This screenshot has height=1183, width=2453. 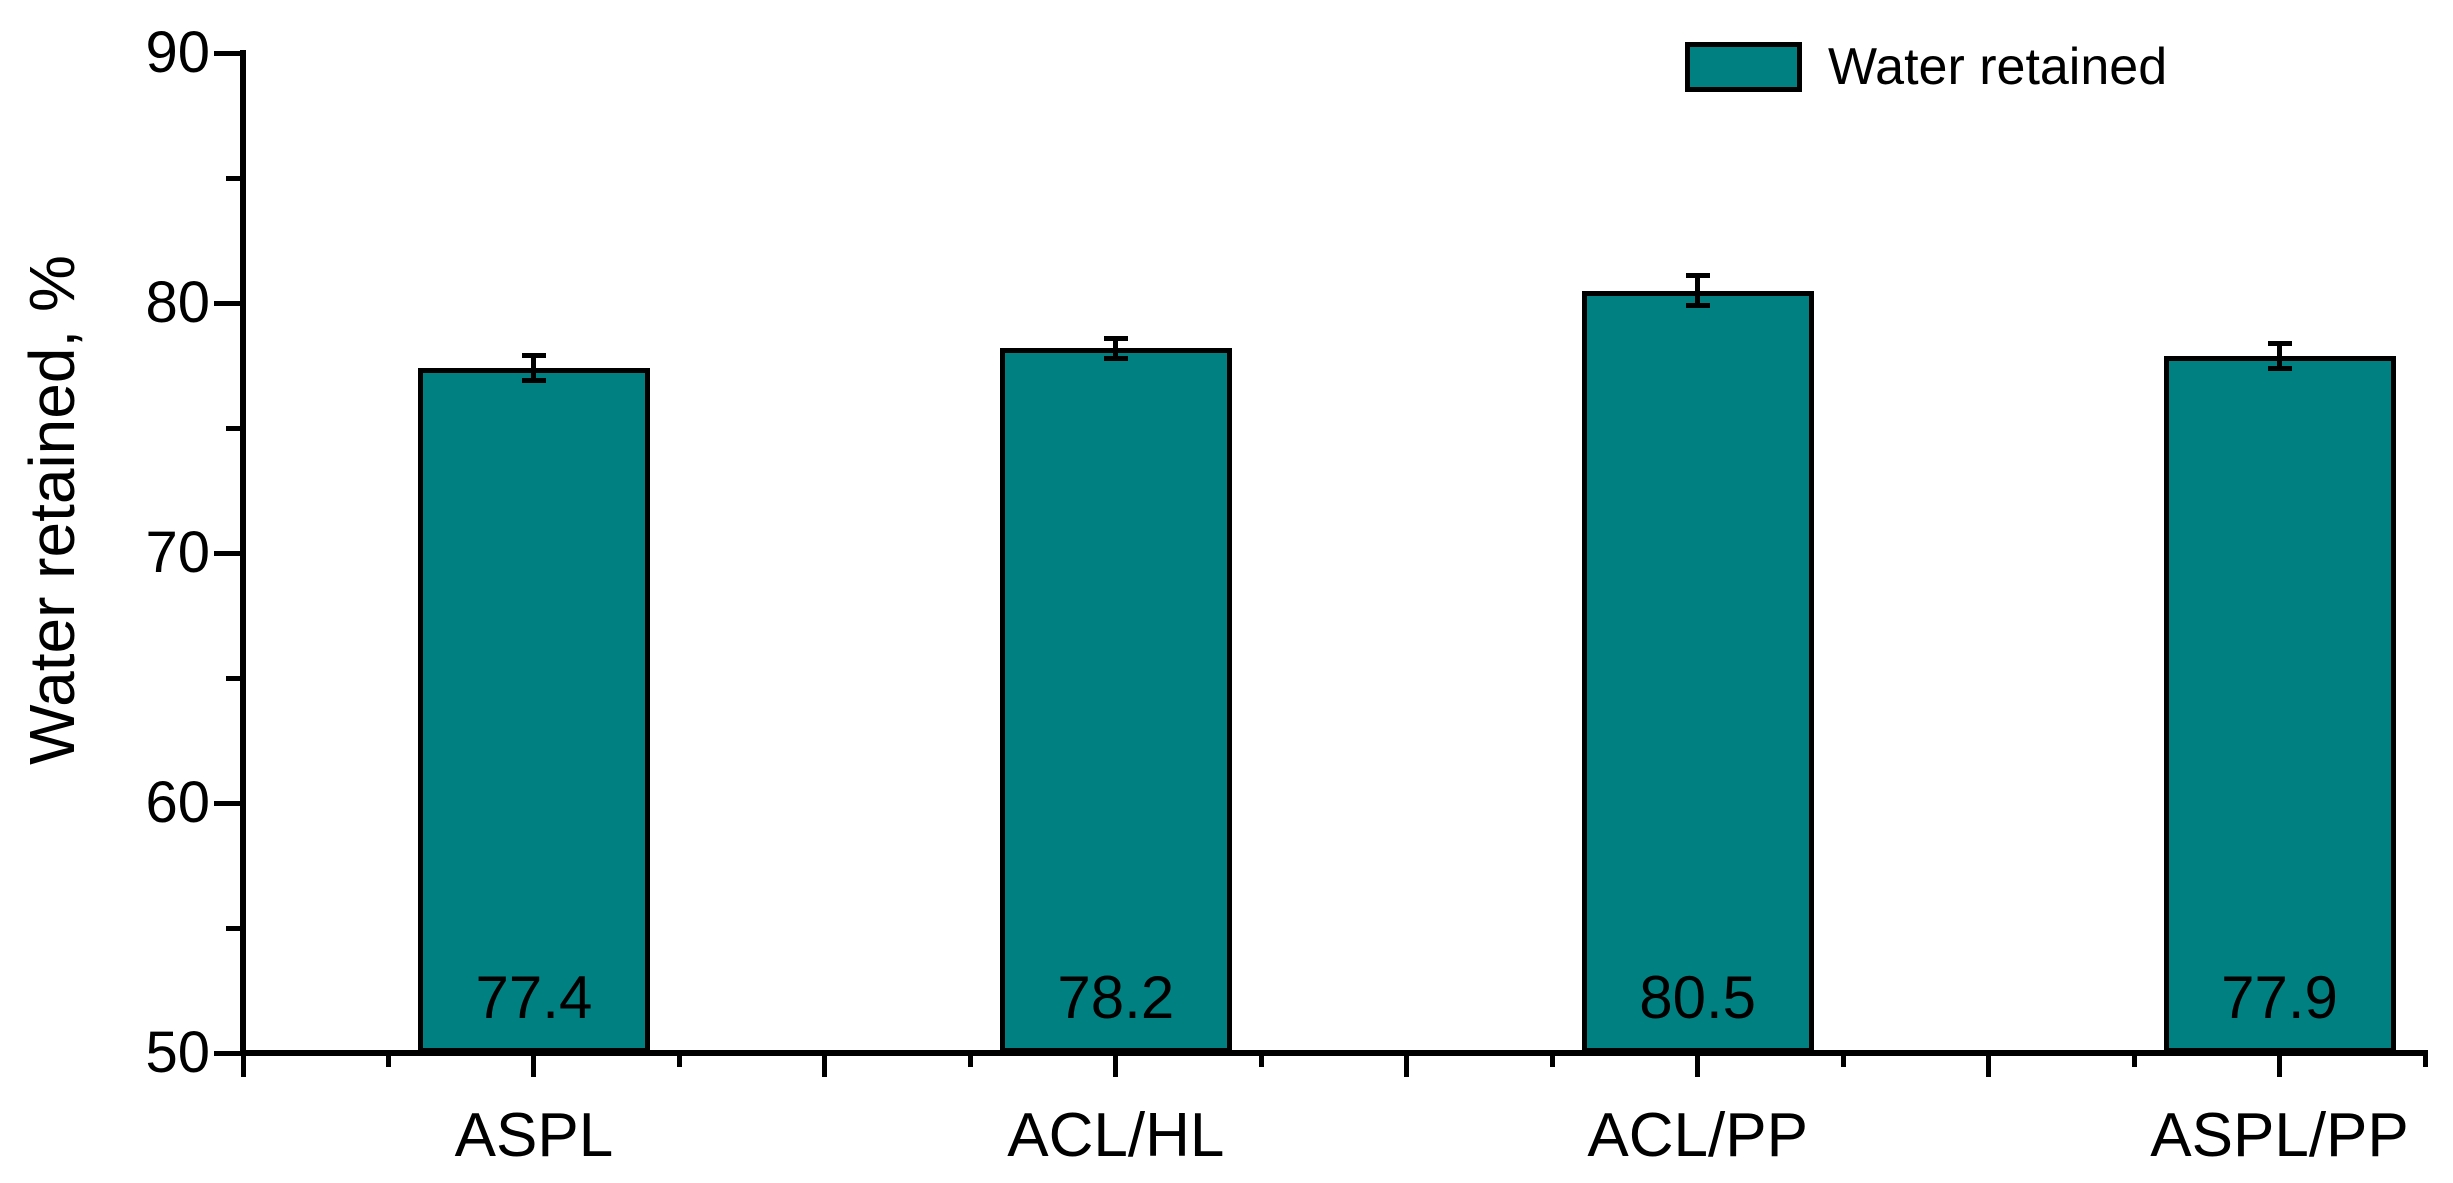 What do you see at coordinates (1743, 67) in the screenshot?
I see `legend-swatch` at bounding box center [1743, 67].